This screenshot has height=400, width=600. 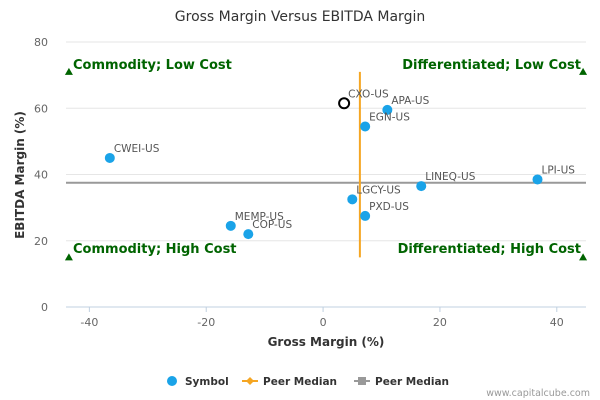 What do you see at coordinates (362, 381) in the screenshot?
I see `legend-square-marker` at bounding box center [362, 381].